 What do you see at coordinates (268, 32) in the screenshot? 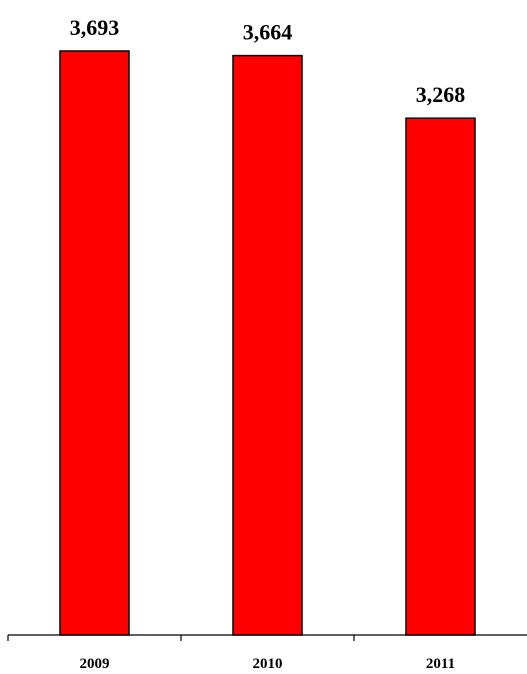
I see `value-label-2010: 3,664` at bounding box center [268, 32].